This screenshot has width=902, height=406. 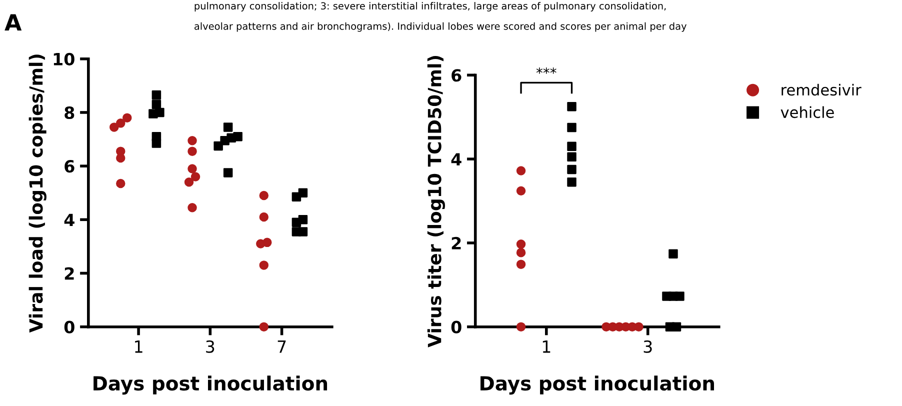 I want to click on y-axis-title: Virus titer (log10 TCID50/ml), so click(x=436, y=202).